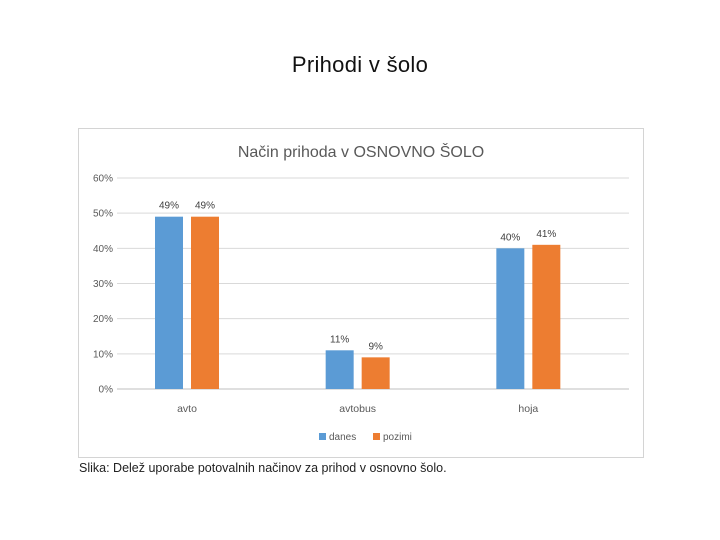 This screenshot has height=540, width=720. What do you see at coordinates (375, 346) in the screenshot?
I see `data-label: 9%` at bounding box center [375, 346].